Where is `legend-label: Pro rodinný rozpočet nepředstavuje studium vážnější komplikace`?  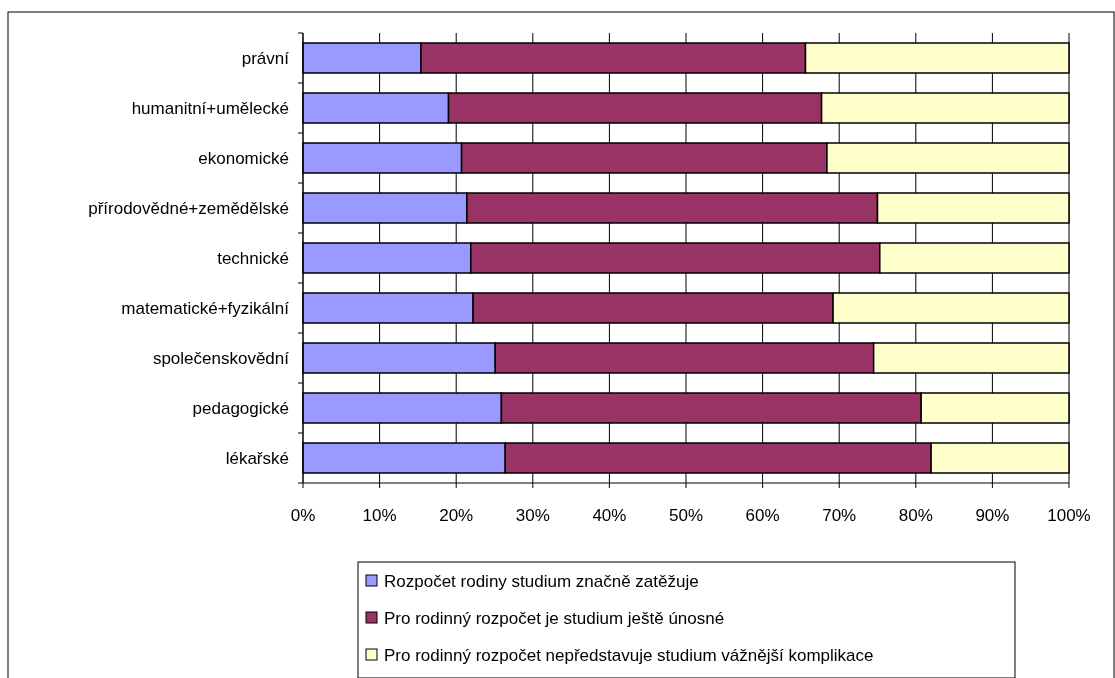
legend-label: Pro rodinný rozpočet nepředstavuje studium vážnější komplikace is located at coordinates (629, 655).